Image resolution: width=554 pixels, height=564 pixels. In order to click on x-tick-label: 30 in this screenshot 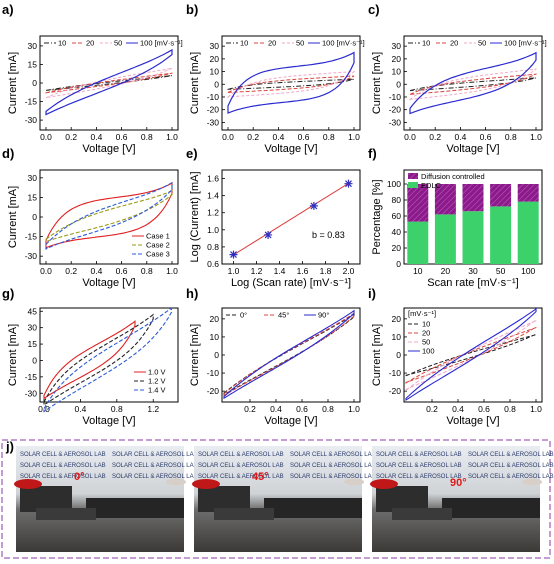, I will do `click(473, 271)`.